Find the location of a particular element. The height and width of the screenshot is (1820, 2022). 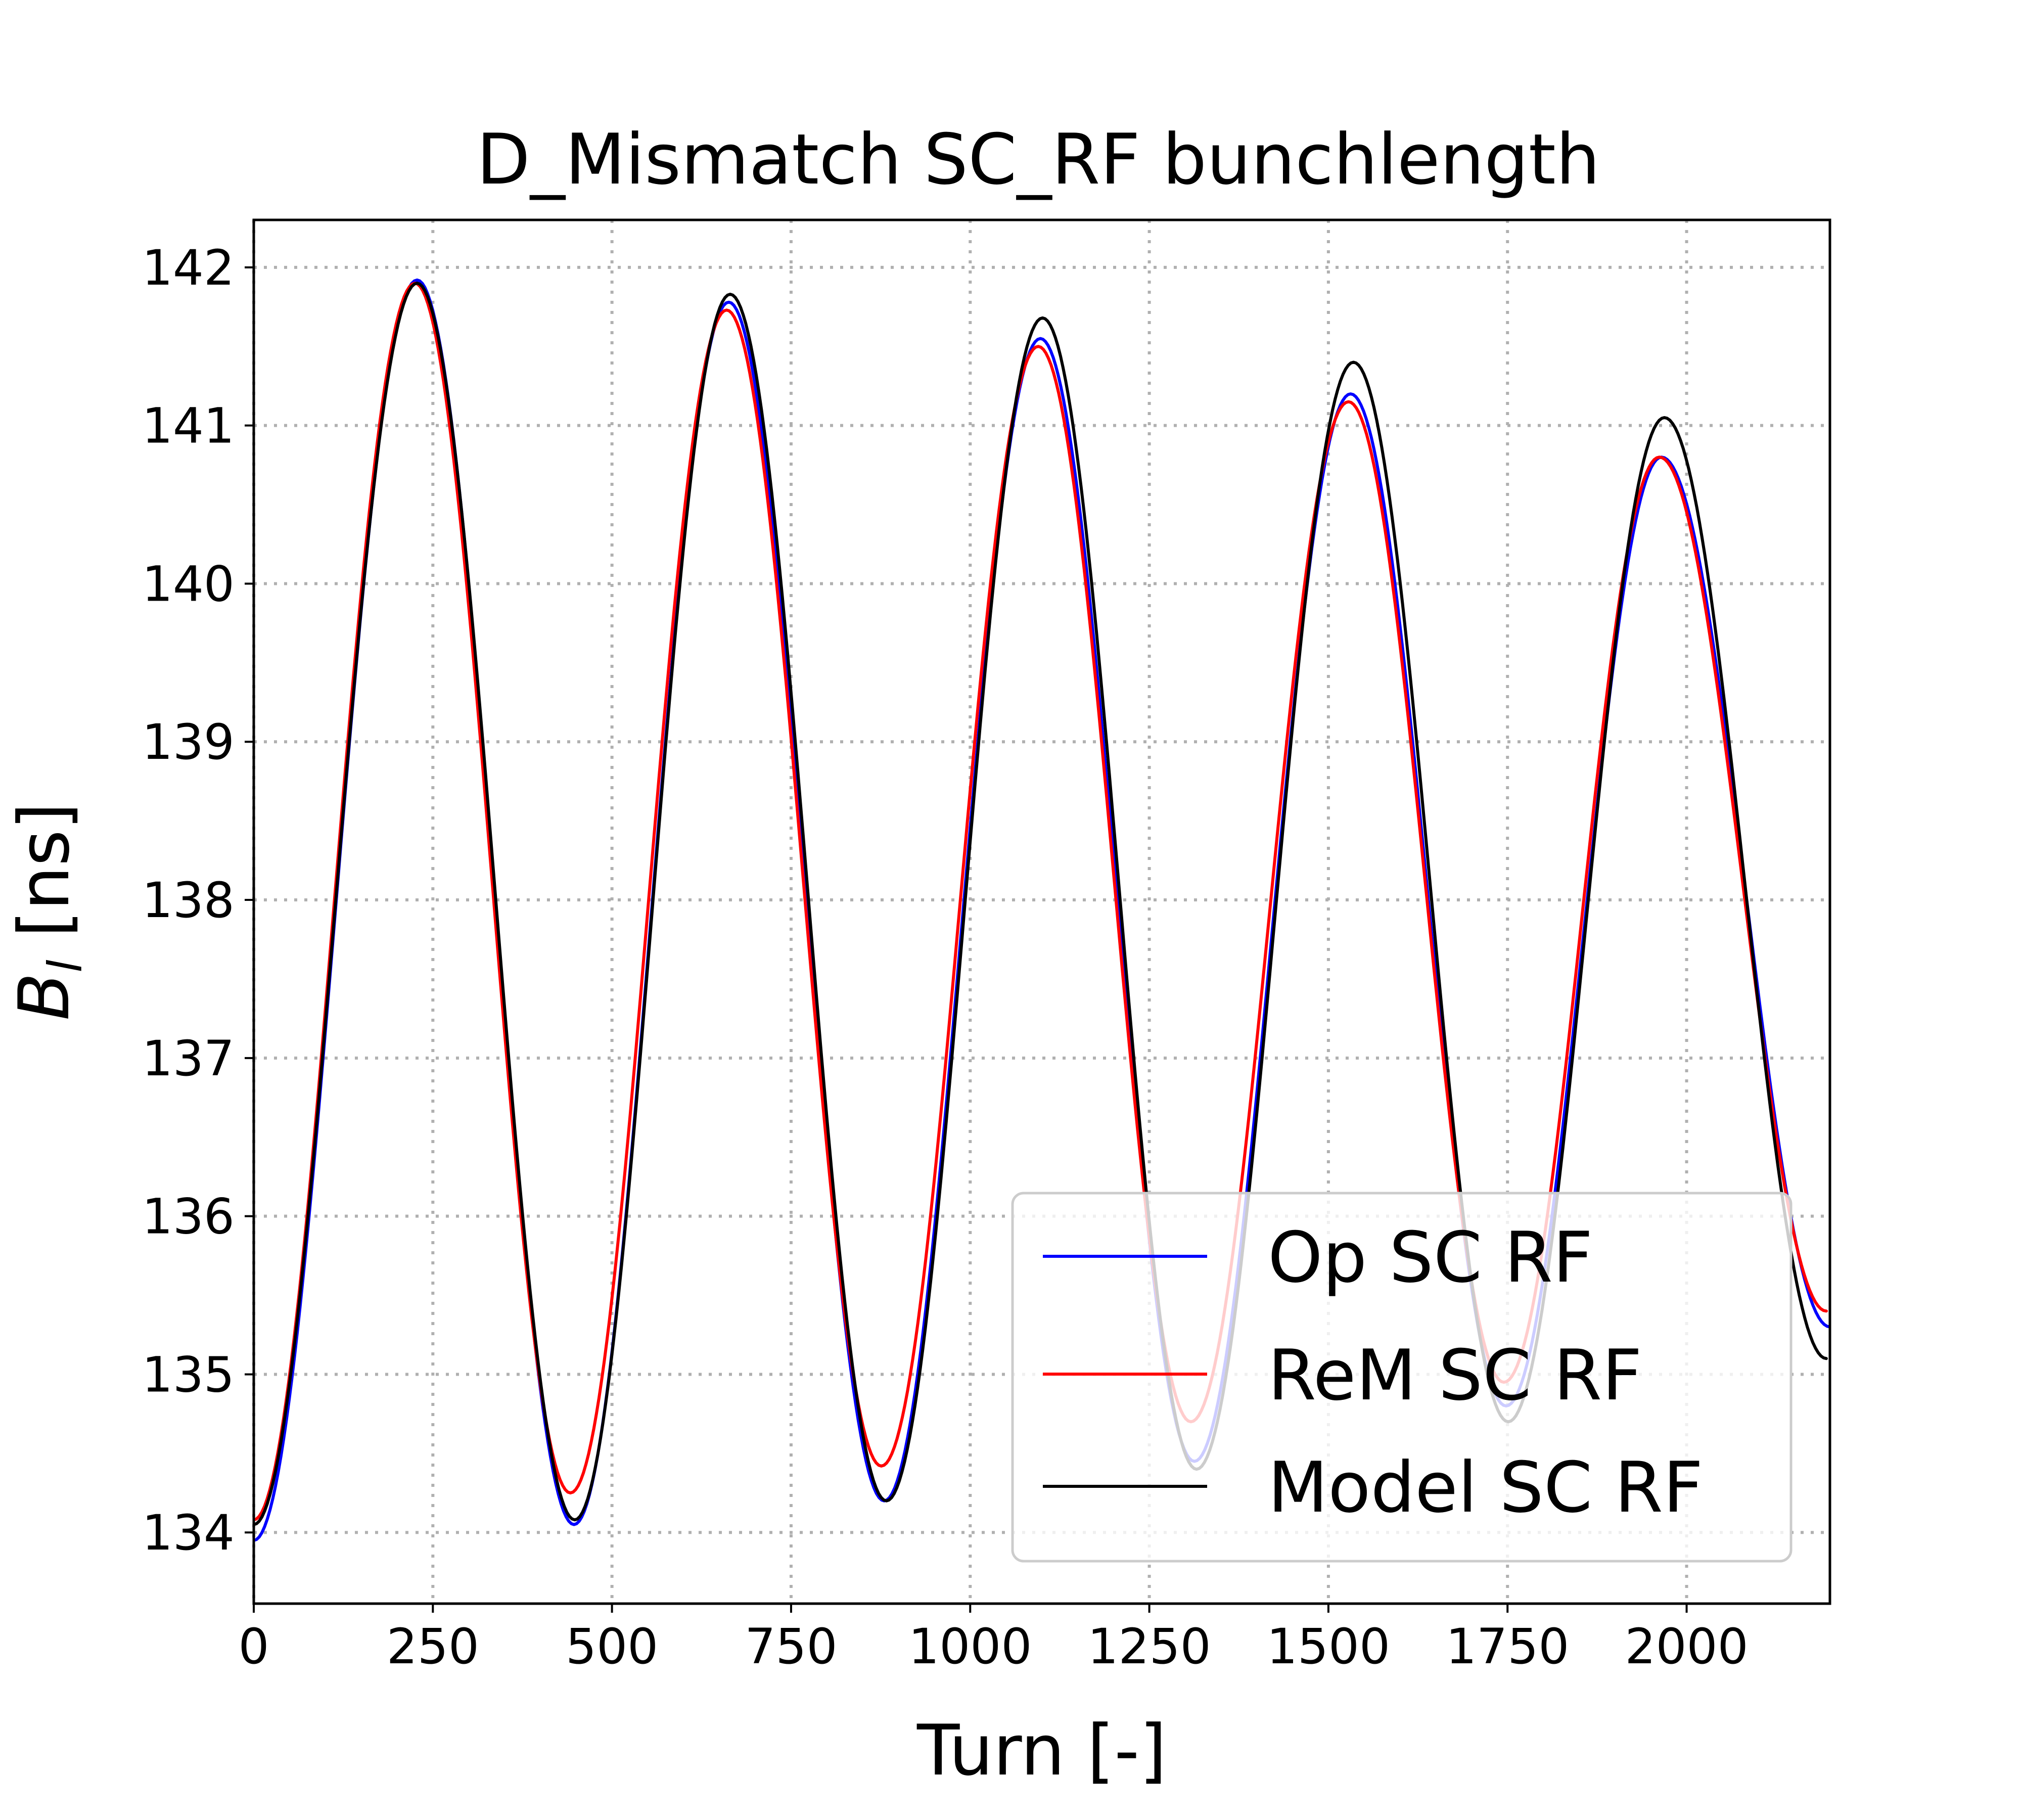

y-tick-label: 138 is located at coordinates (188, 900).